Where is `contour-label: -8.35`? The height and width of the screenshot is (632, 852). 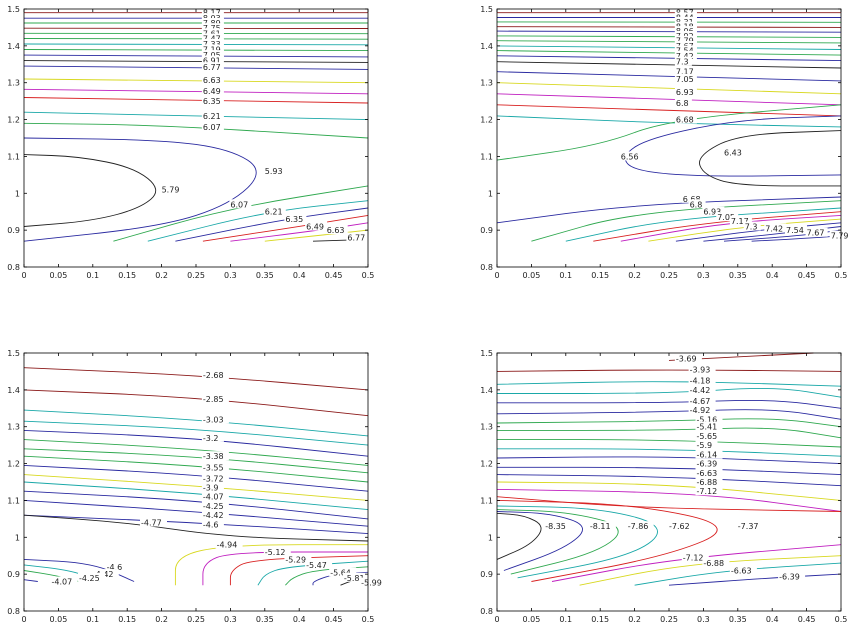 contour-label: -8.35 is located at coordinates (555, 526).